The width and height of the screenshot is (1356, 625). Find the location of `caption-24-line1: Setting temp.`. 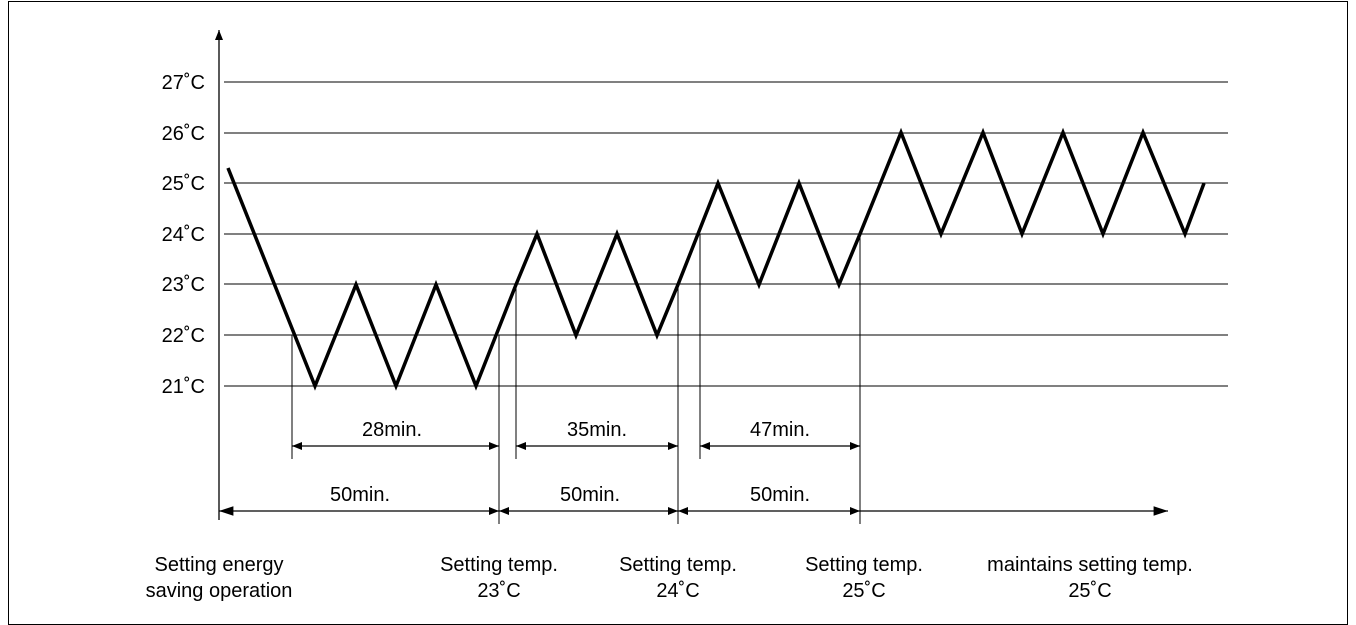

caption-24-line1: Setting temp. is located at coordinates (678, 565).